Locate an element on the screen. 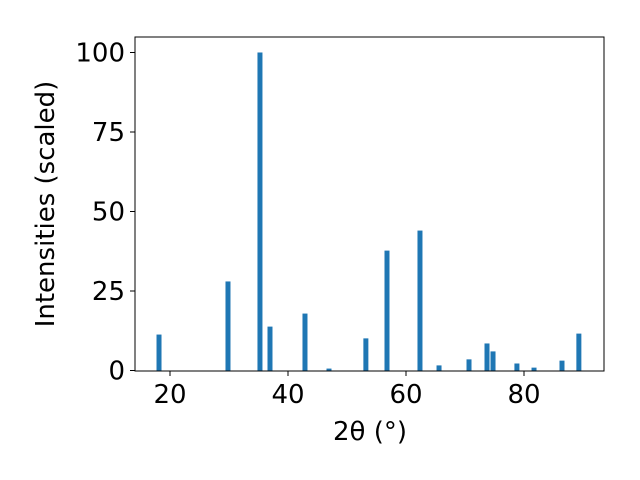 The width and height of the screenshot is (640, 480). x-tick-label: 40 is located at coordinates (287, 395).